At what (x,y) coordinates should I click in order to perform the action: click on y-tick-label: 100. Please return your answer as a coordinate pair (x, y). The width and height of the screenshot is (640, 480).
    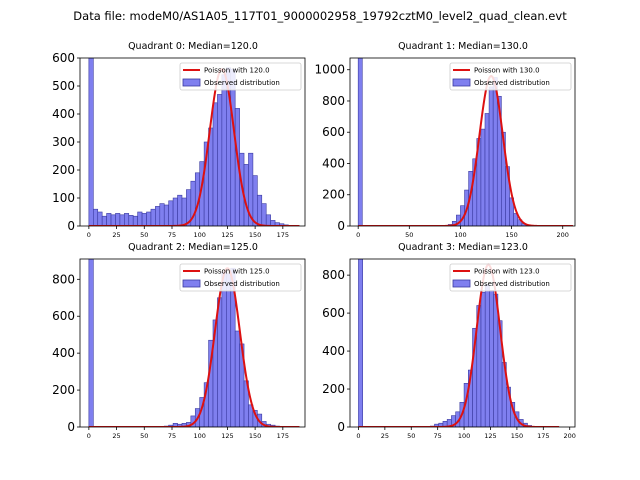
    Looking at the image, I should click on (63, 198).